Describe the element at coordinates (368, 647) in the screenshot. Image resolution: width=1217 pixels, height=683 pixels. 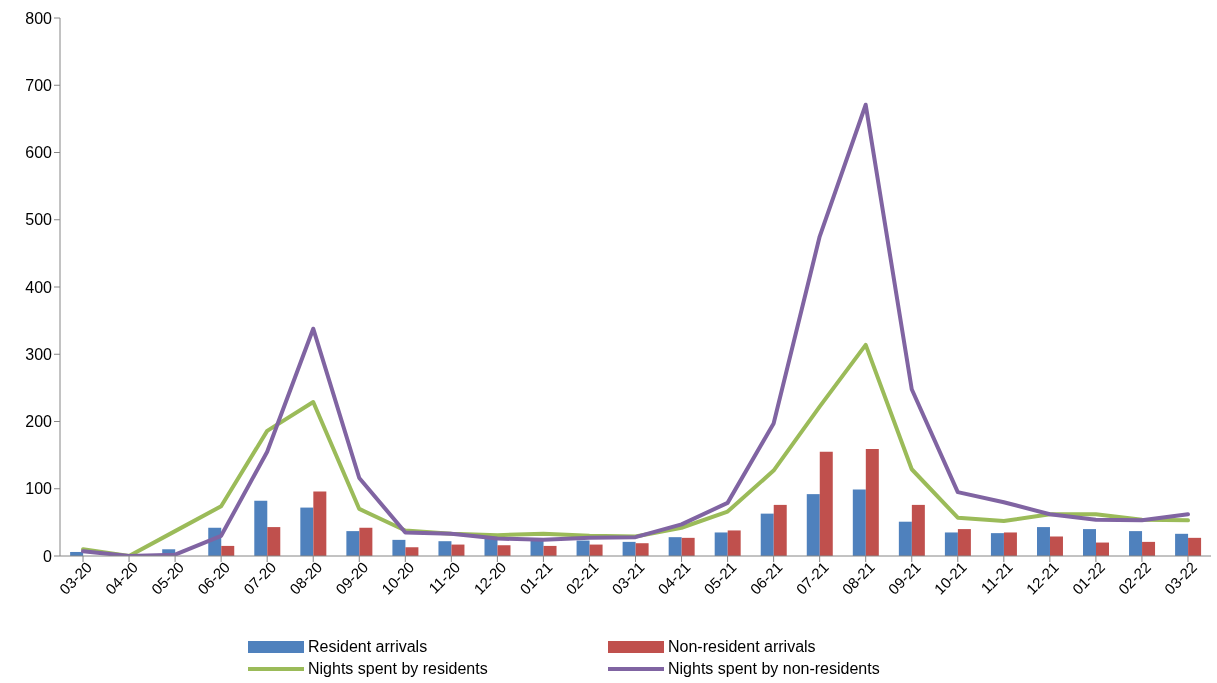
I see `legend-label: Resident arrivals` at that location.